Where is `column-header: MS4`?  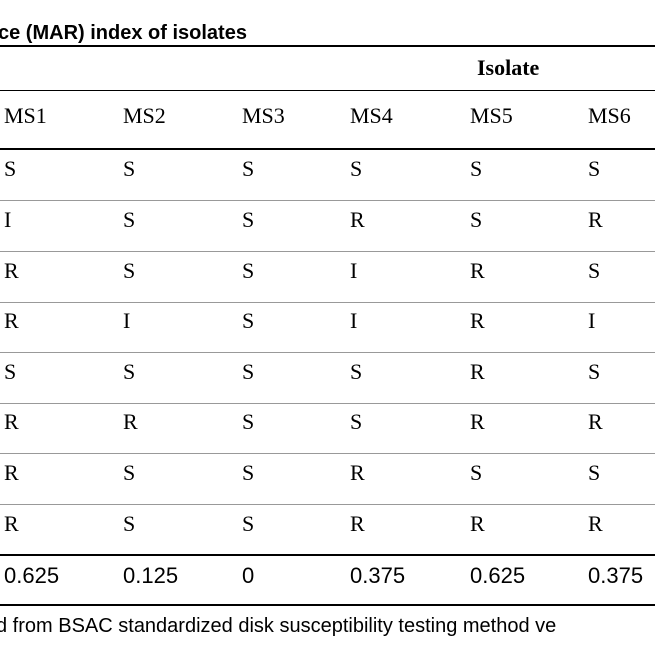
column-header: MS4 is located at coordinates (371, 115).